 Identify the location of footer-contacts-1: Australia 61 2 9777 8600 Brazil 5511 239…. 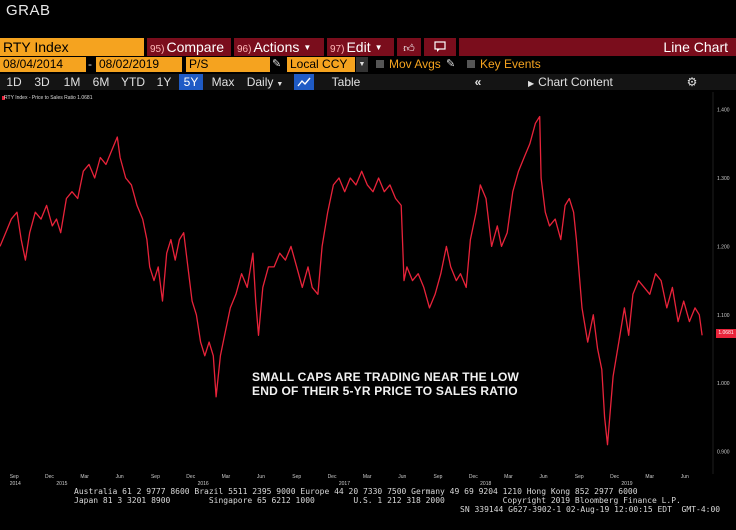
(356, 491).